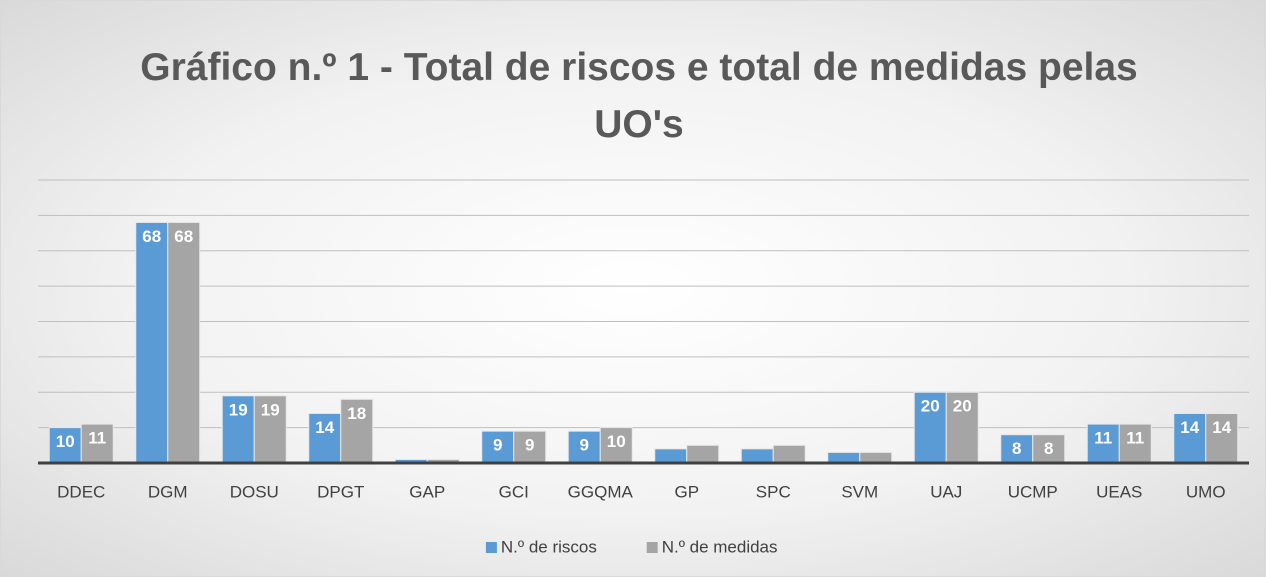 This screenshot has width=1266, height=577. I want to click on legend-label: N.º de medidas, so click(720, 546).